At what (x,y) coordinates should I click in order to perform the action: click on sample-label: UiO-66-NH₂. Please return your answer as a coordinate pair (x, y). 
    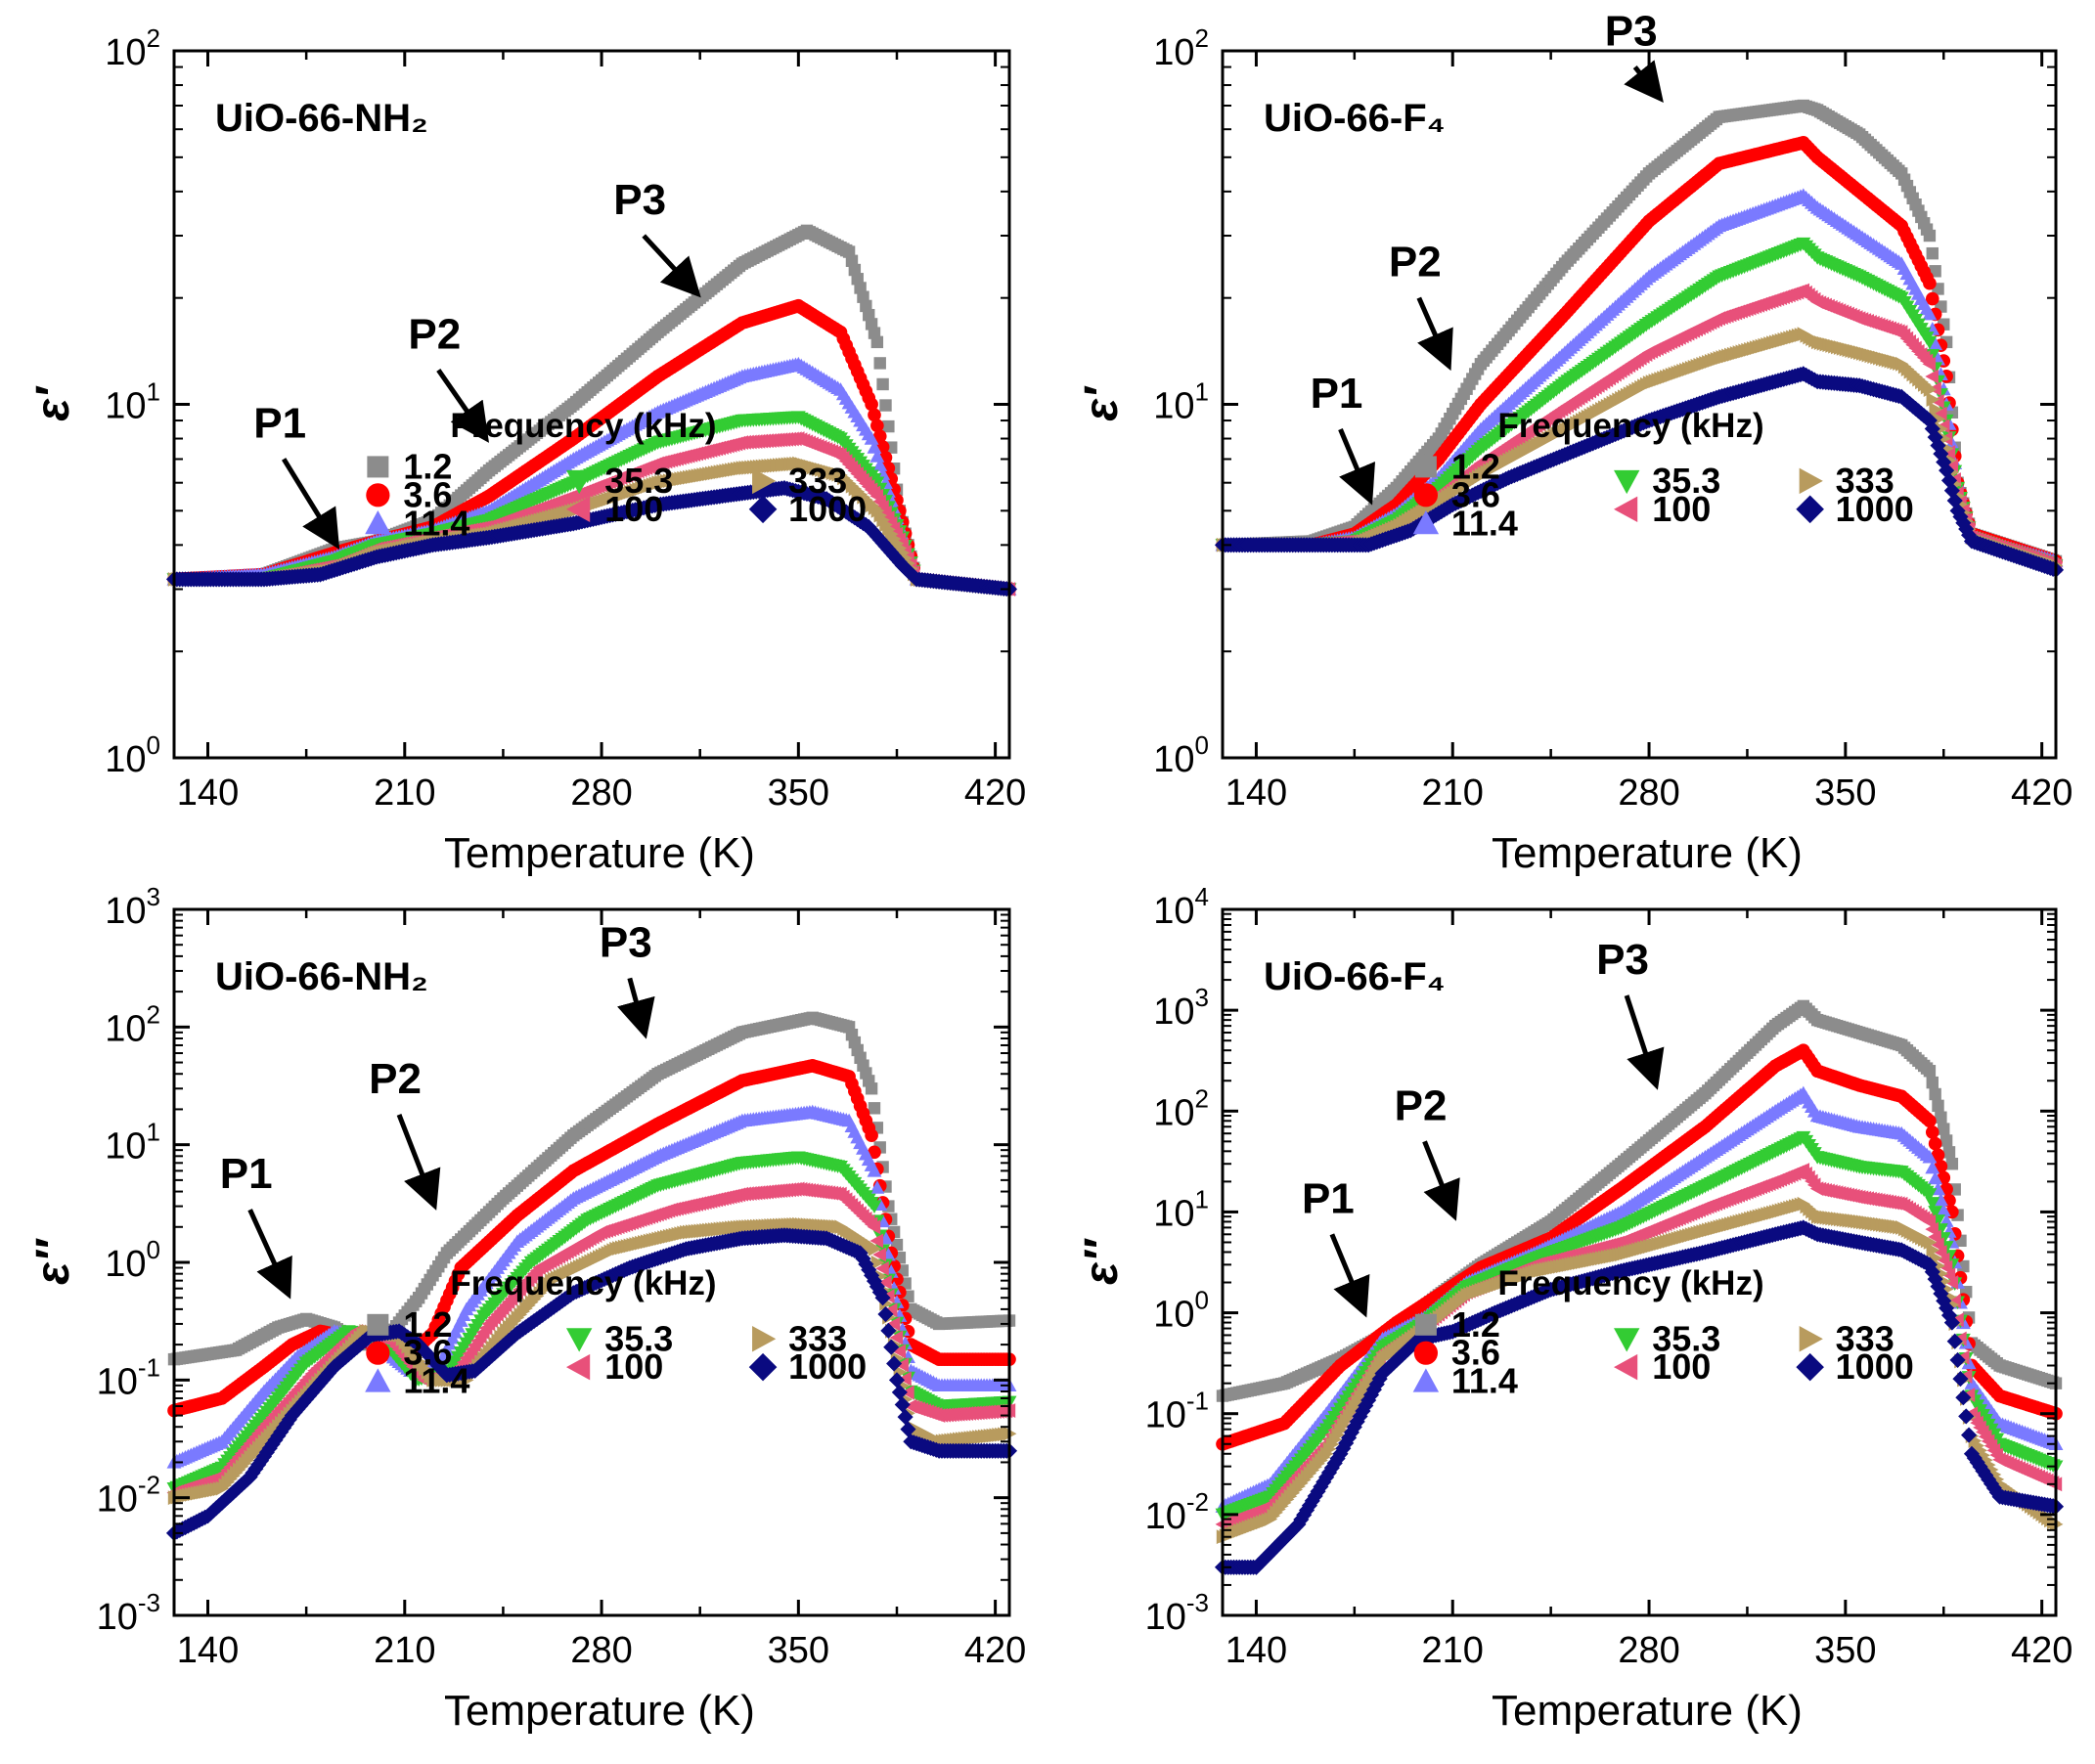
    Looking at the image, I should click on (321, 118).